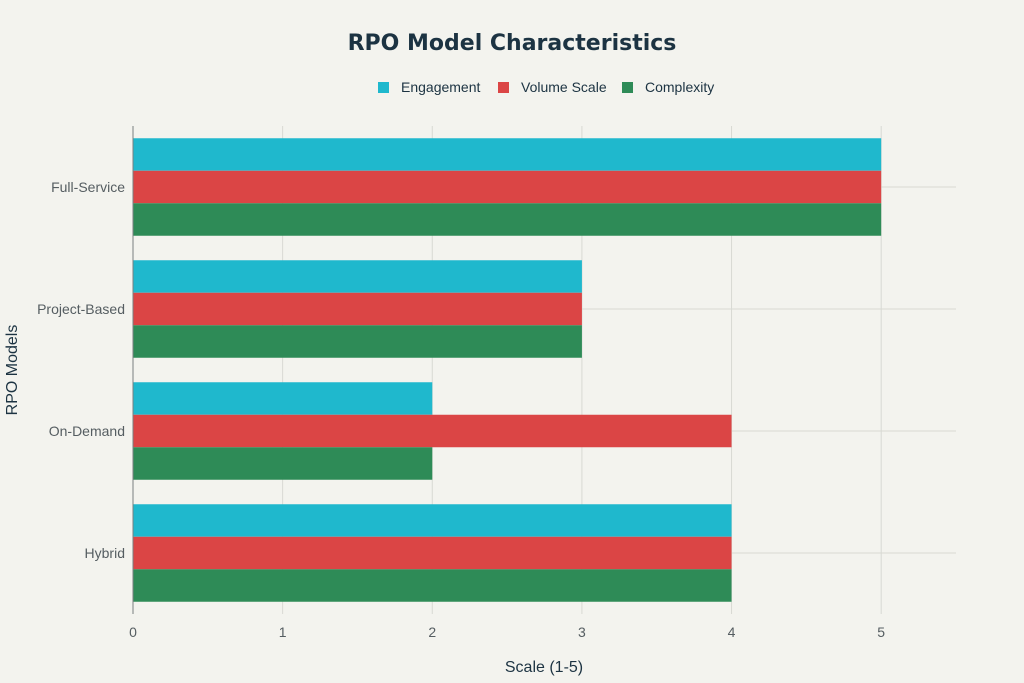 The height and width of the screenshot is (683, 1024). What do you see at coordinates (432, 632) in the screenshot?
I see `x-tick-label: 2` at bounding box center [432, 632].